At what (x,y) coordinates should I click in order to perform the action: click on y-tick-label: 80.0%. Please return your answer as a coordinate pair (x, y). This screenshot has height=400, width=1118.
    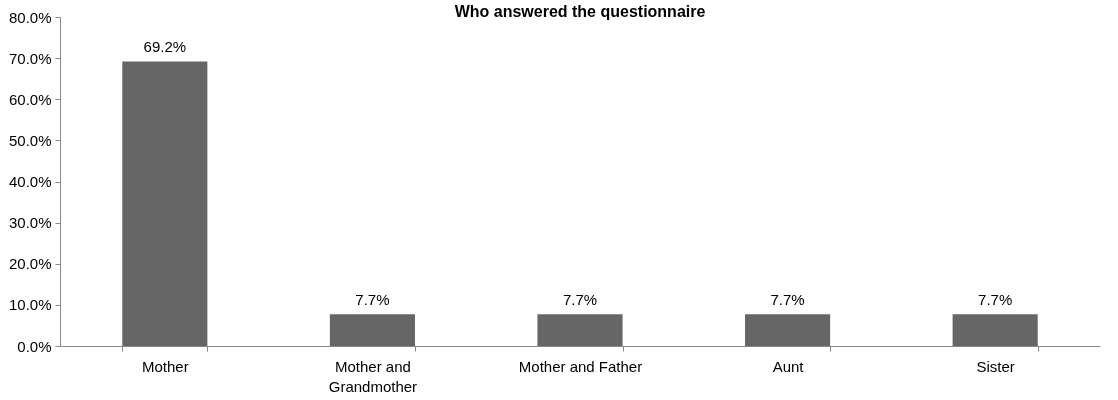
    Looking at the image, I should click on (30, 17).